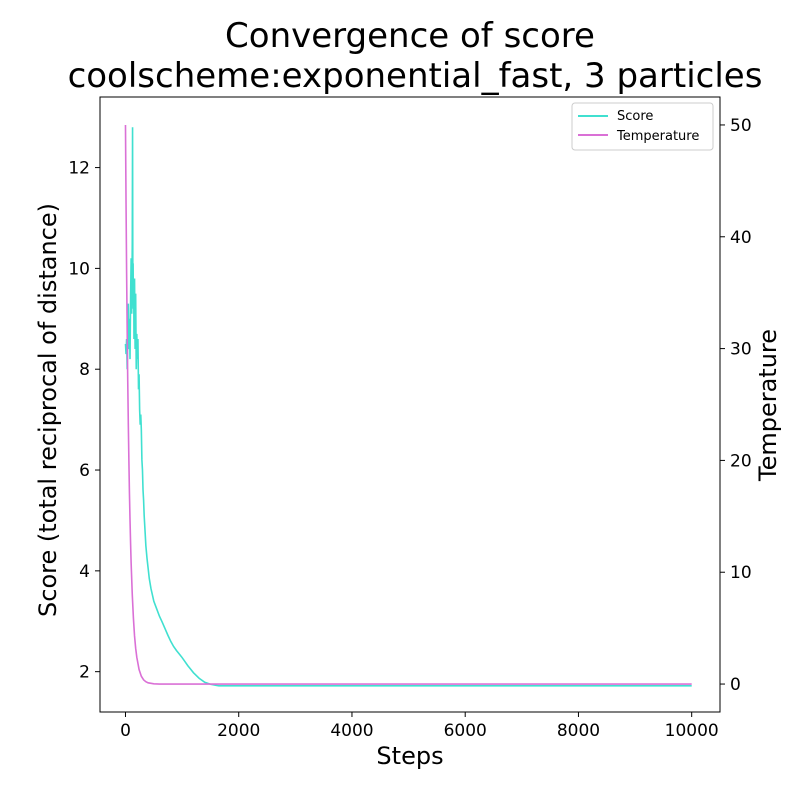 The image size is (800, 800). I want to click on legend: Score Temperature, so click(642, 126).